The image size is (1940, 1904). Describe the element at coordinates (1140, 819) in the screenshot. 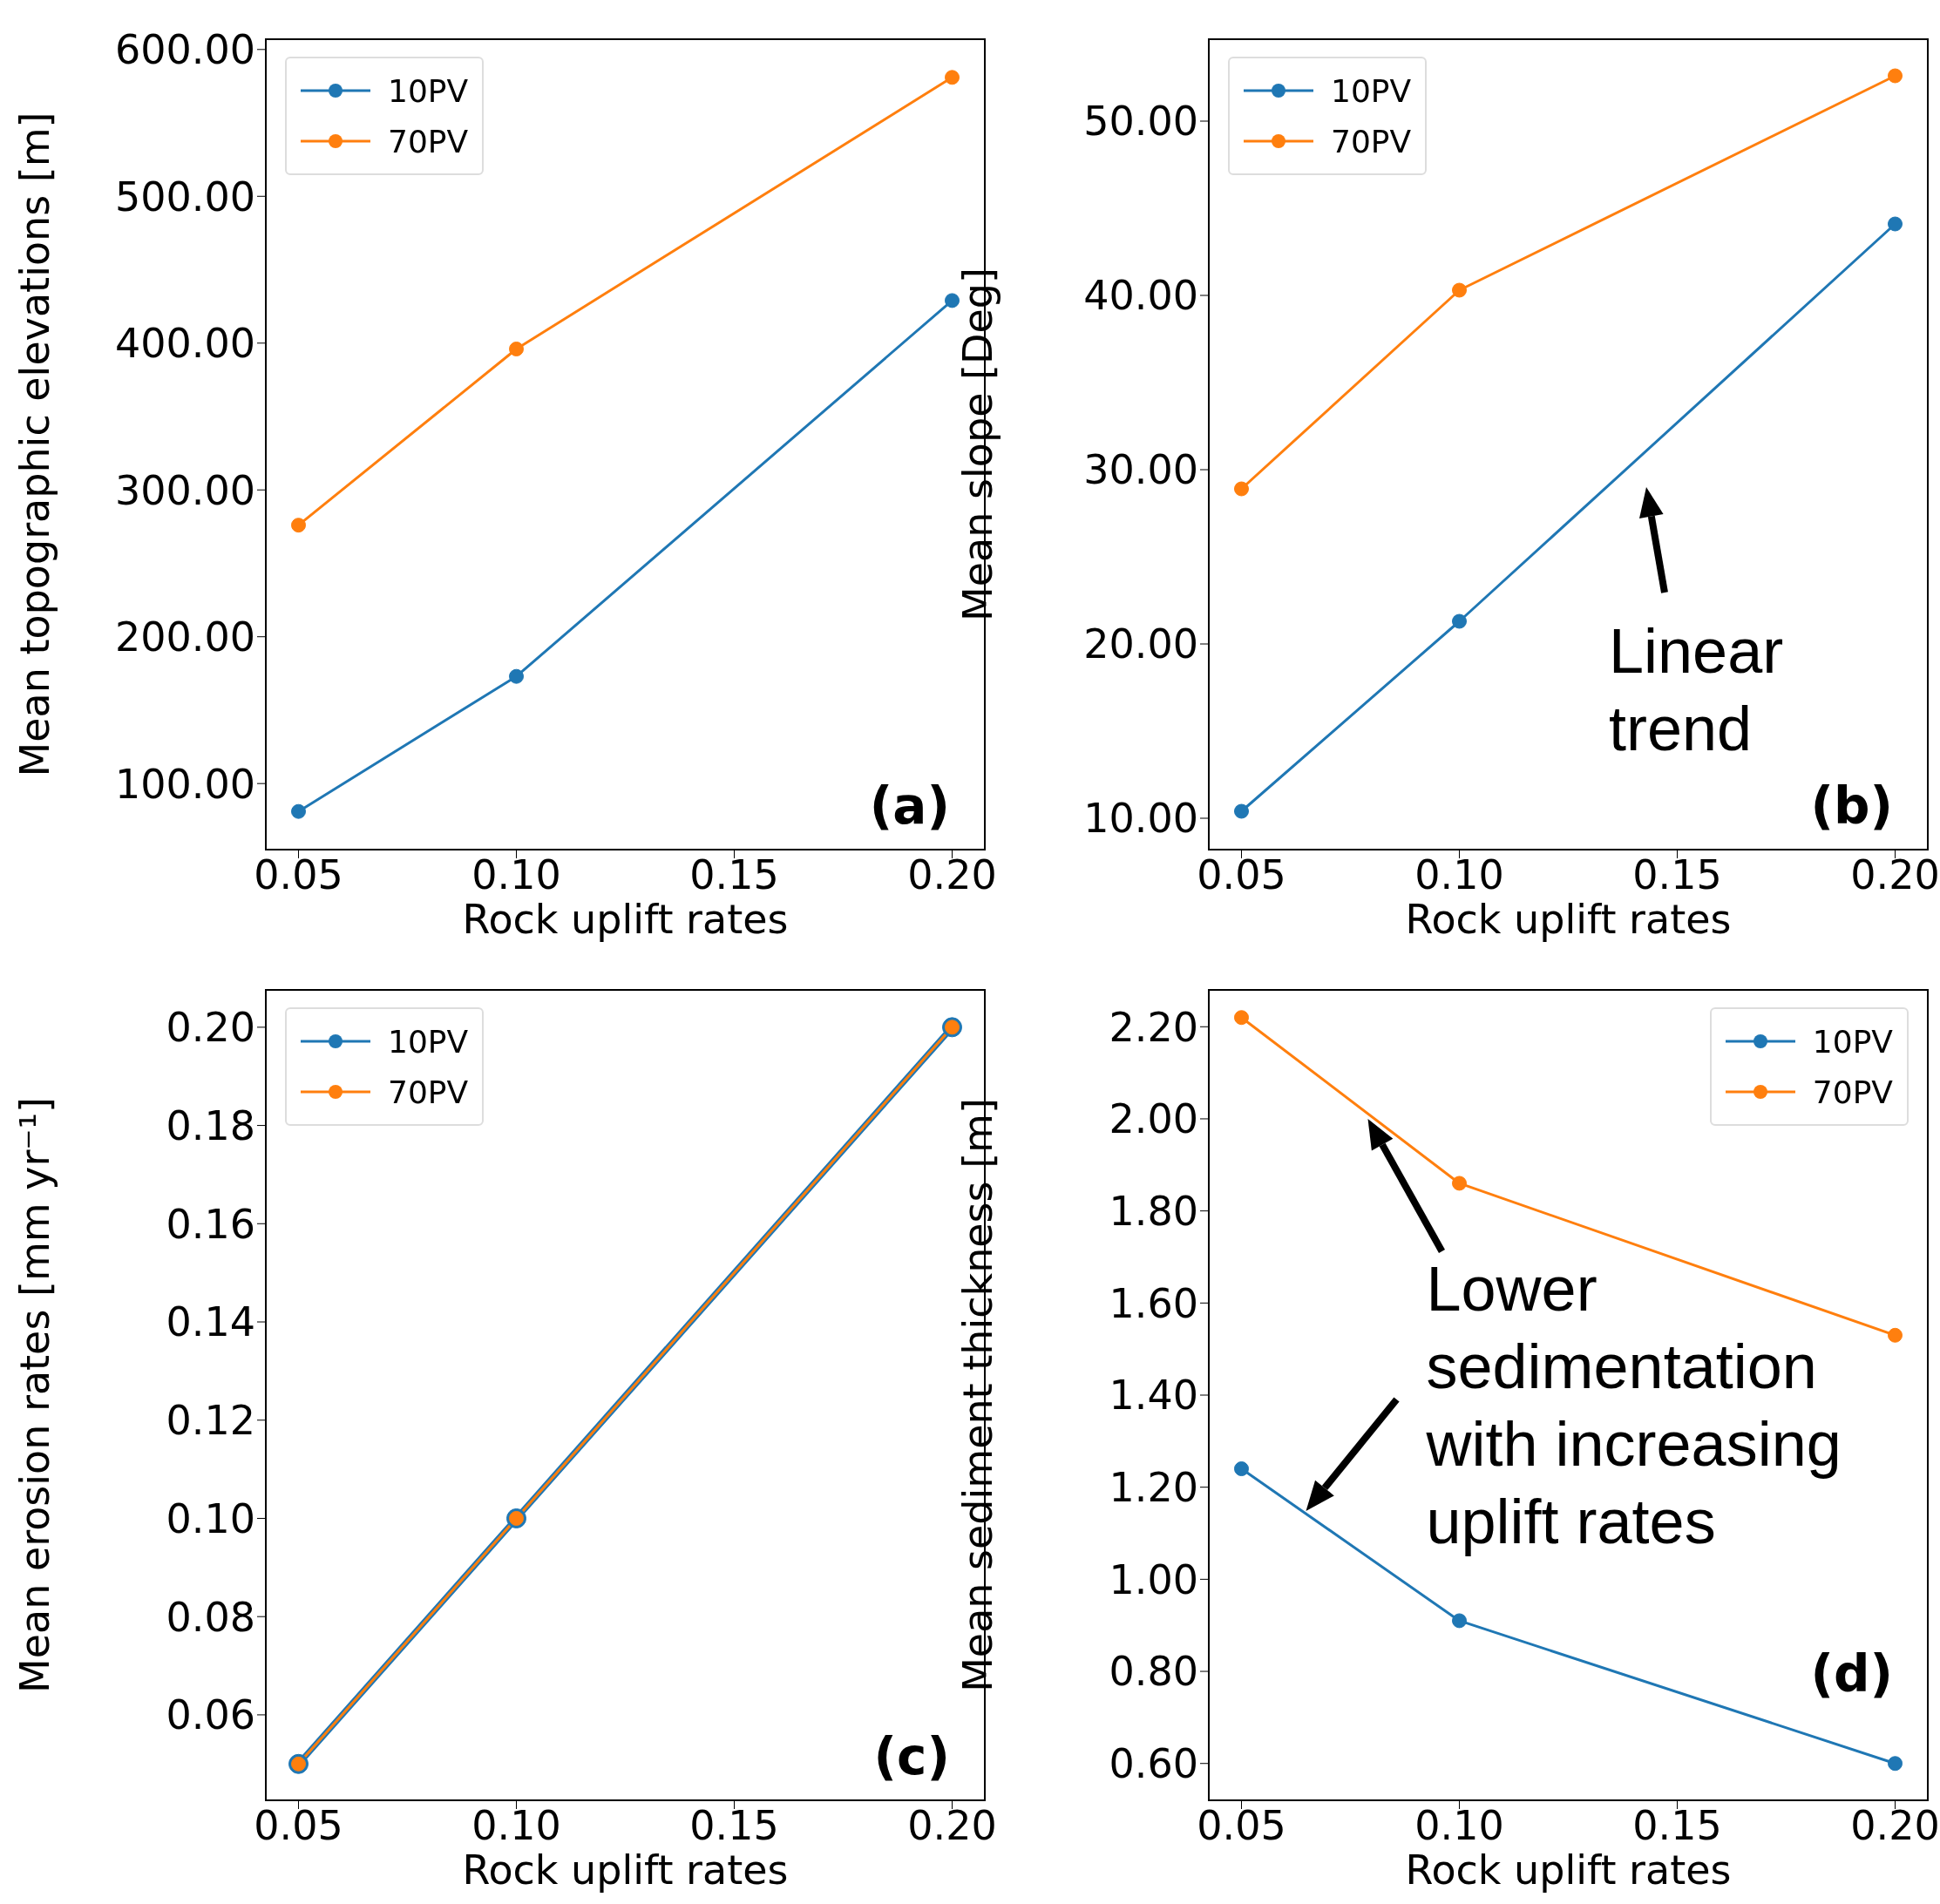

I see `y-tick-label: 10.00` at that location.